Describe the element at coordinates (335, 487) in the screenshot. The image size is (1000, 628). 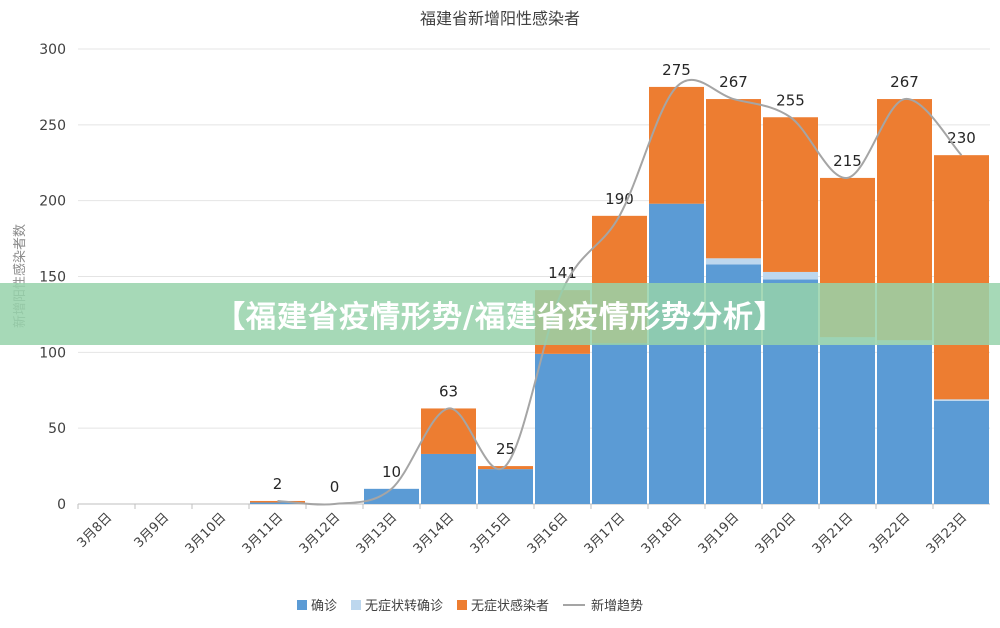
I see `data-label: 0` at that location.